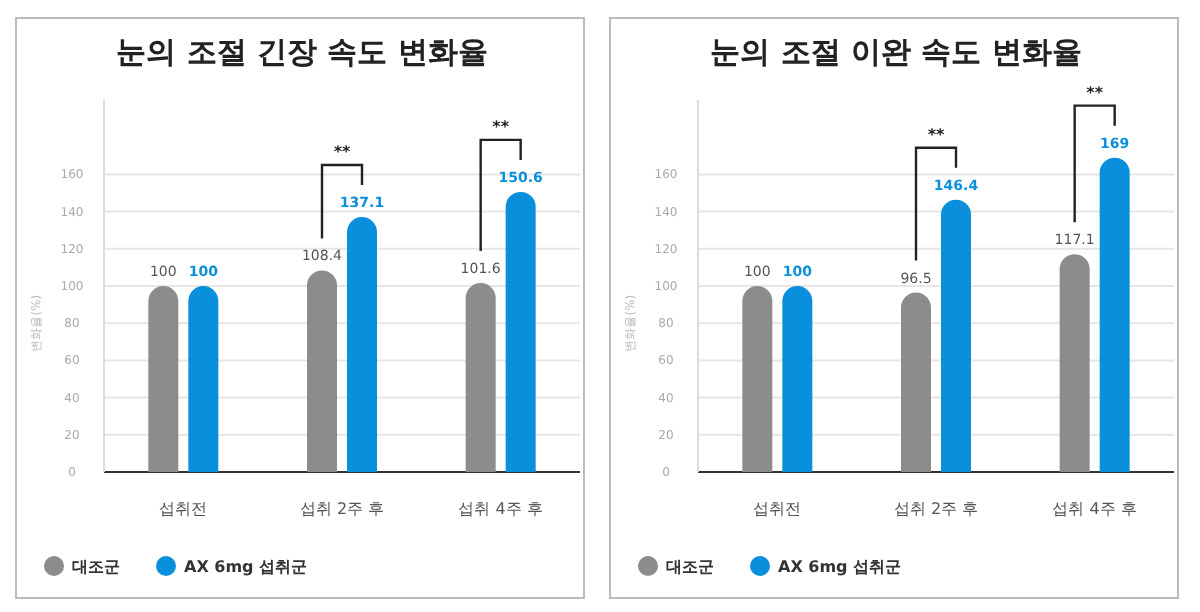 Image resolution: width=1200 pixels, height=612 pixels. What do you see at coordinates (302, 52) in the screenshot?
I see `chart-title: 눈의 조절 긴장 속도 변화율` at bounding box center [302, 52].